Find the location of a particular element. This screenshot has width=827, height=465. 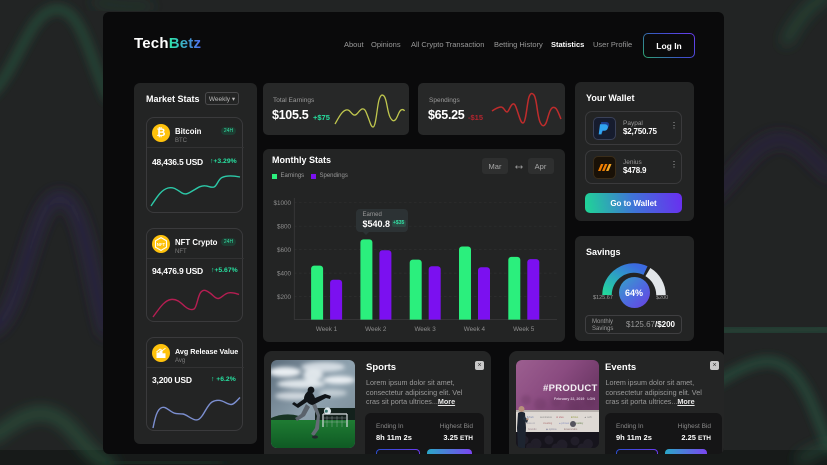

svg-text: ■ bloo is located at coordinates (575, 417).